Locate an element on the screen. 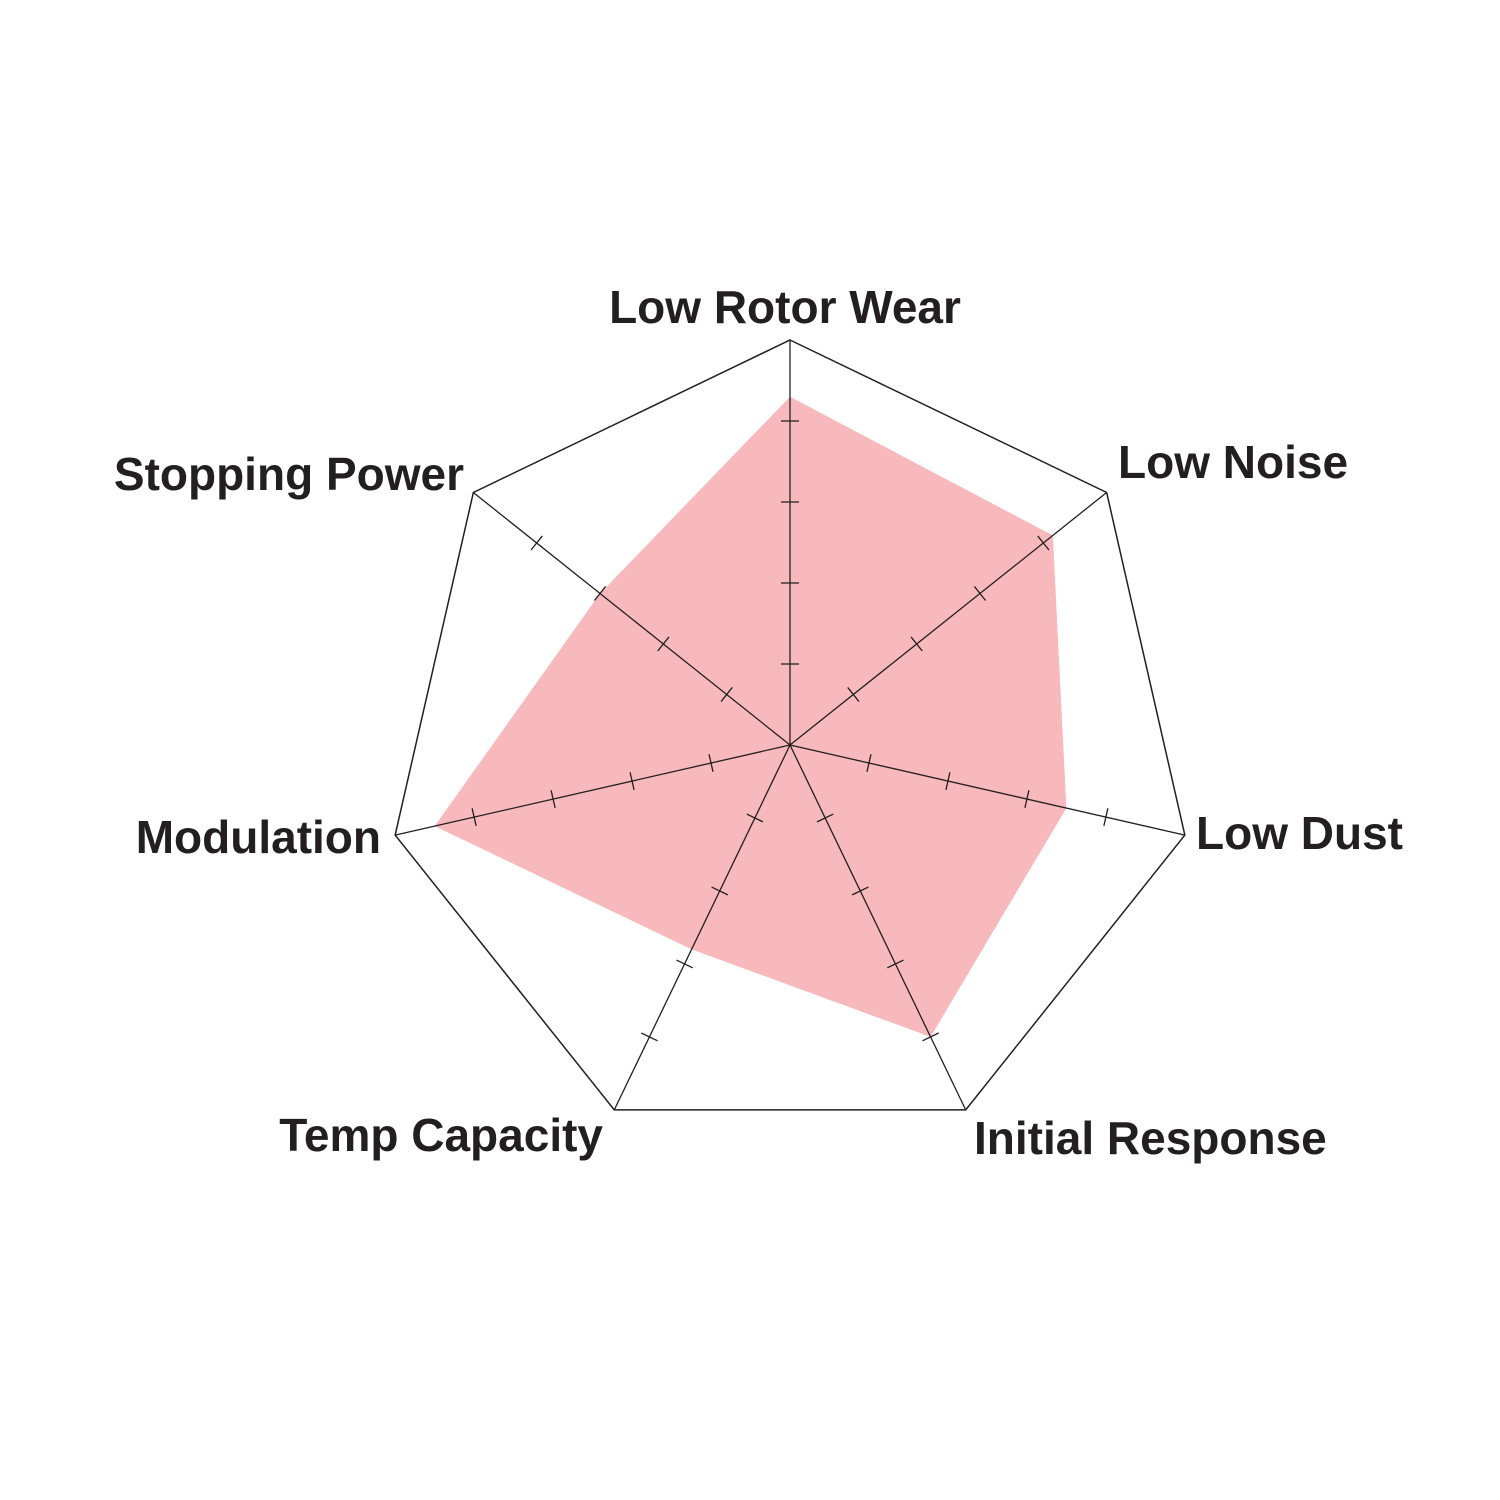  axis-label: Initial Response is located at coordinates (1150, 1138).